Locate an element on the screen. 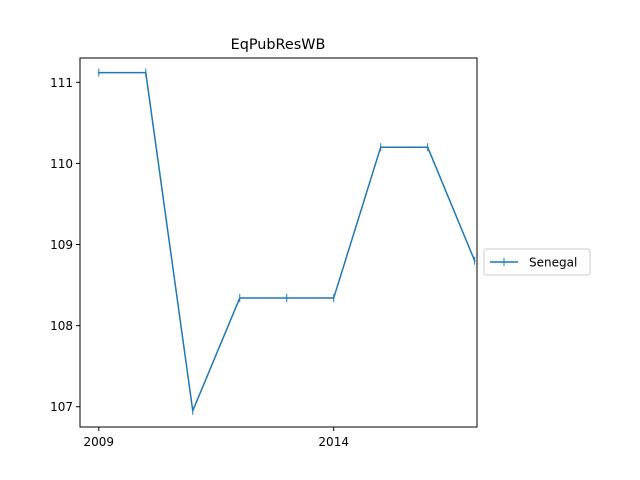 This screenshot has width=640, height=480. y-tick-label: 110 is located at coordinates (61, 164).